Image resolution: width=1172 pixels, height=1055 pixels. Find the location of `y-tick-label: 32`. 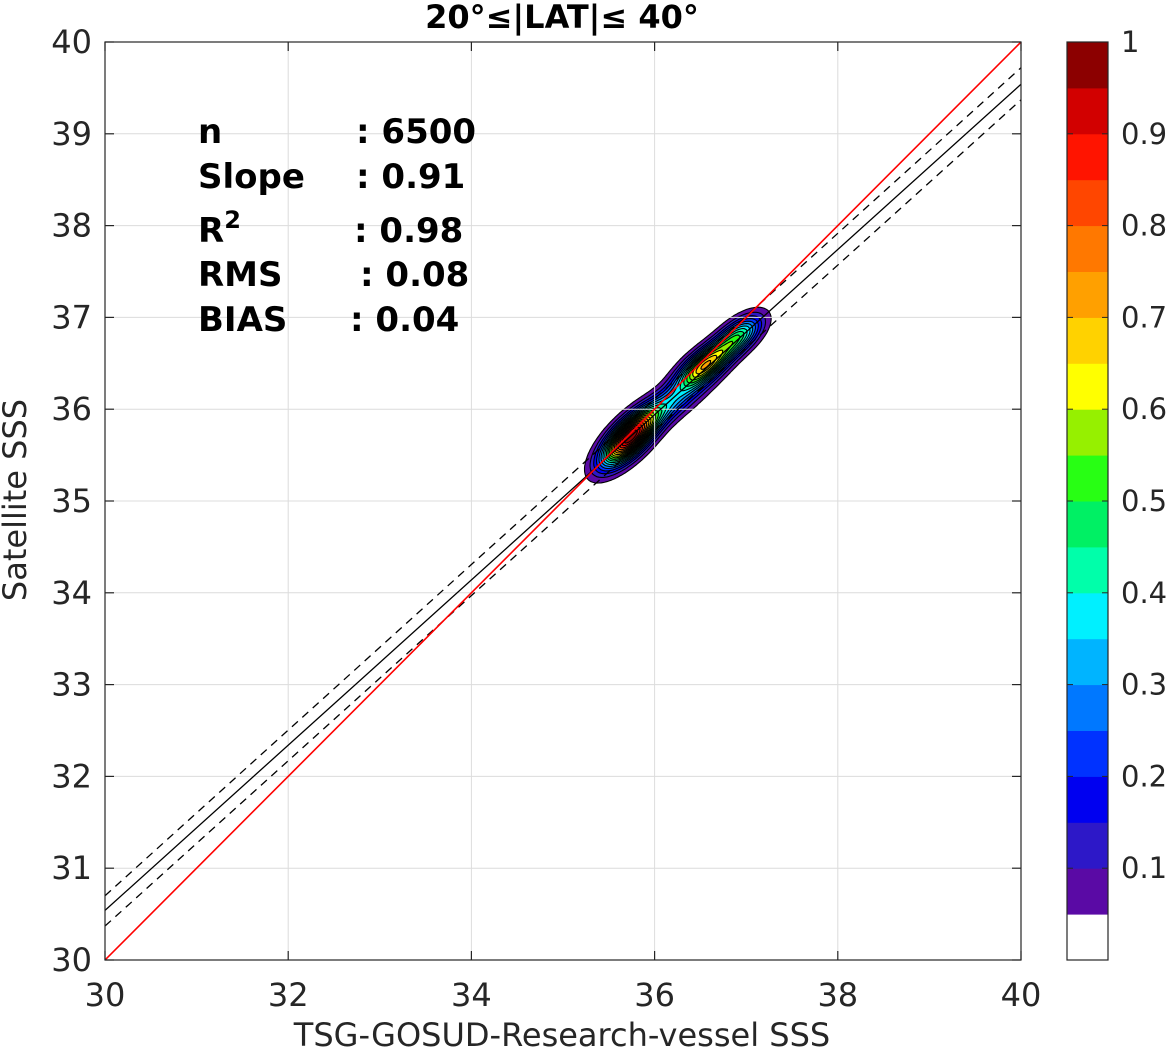

y-tick-label: 32 is located at coordinates (71, 776).